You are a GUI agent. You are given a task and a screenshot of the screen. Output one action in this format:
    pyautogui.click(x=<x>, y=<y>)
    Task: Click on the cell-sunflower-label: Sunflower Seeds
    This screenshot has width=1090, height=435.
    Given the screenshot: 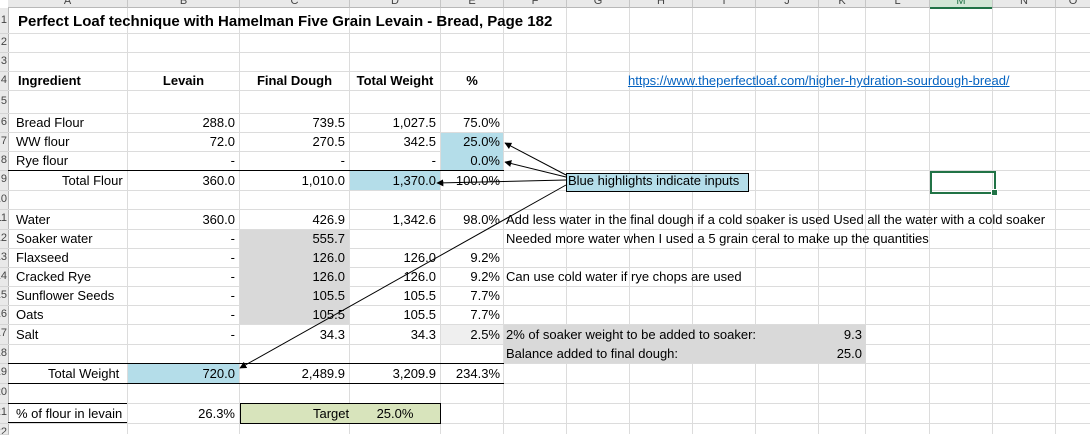 What is the action you would take?
    pyautogui.click(x=65, y=295)
    